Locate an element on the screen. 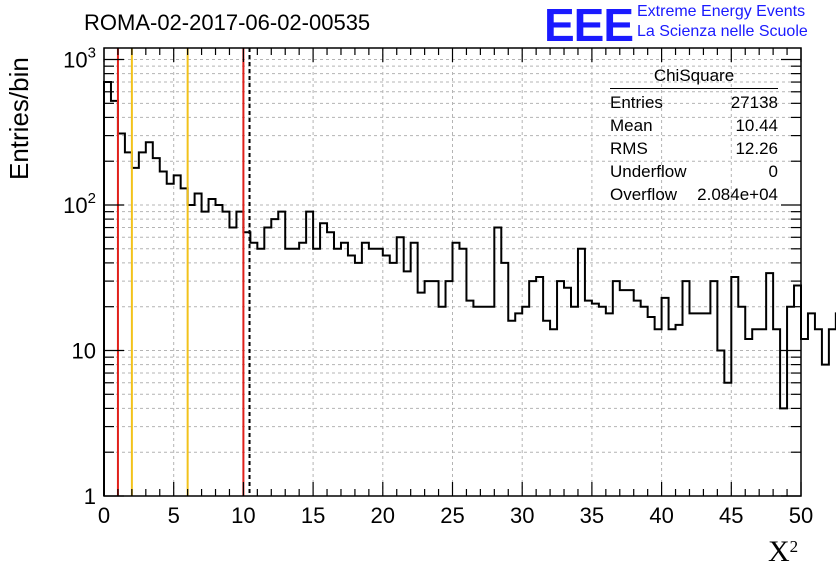 The width and height of the screenshot is (836, 572). stats-value: 12.26 is located at coordinates (756, 148).